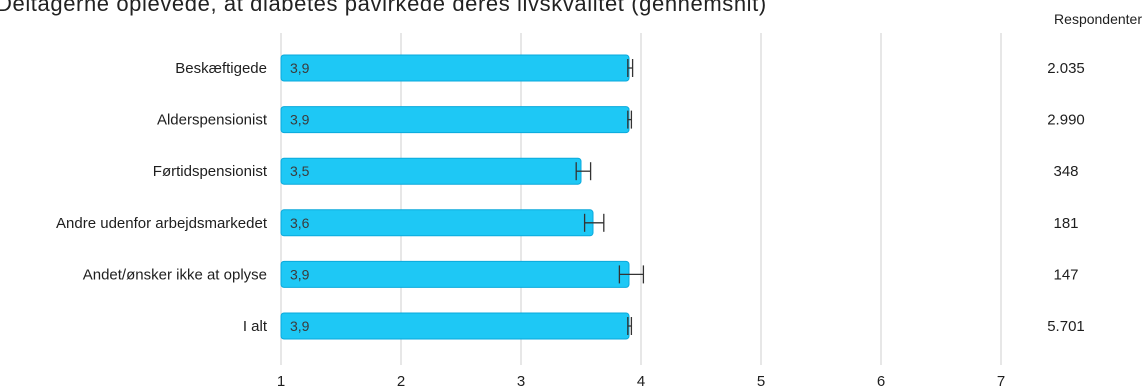 The image size is (1148, 392). I want to click on category-label-0: Beskæftigede, so click(221, 68).